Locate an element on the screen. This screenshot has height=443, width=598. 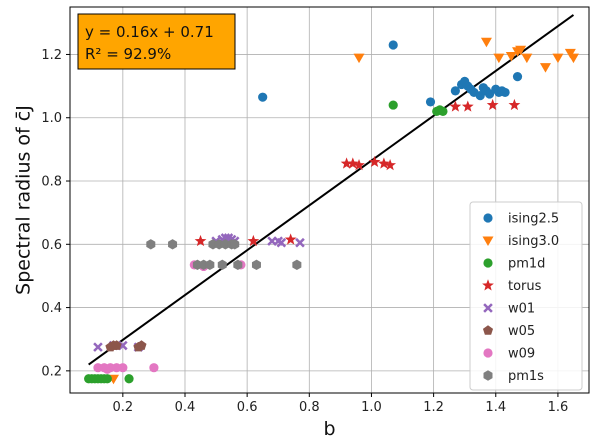
y-tick-label: 1.0 is located at coordinates (51, 118).